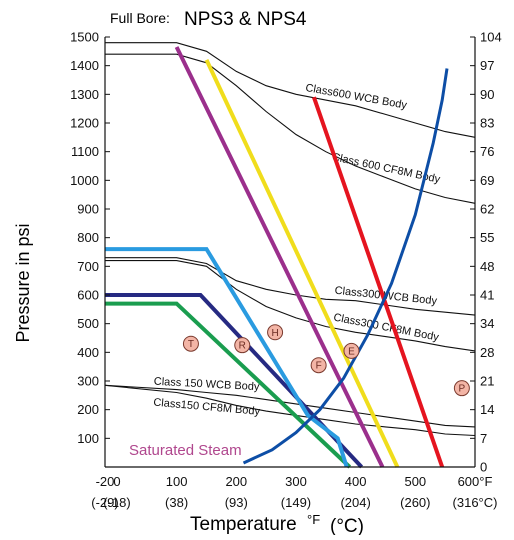 This screenshot has width=514, height=540. Describe the element at coordinates (347, 525) in the screenshot. I see `x-axis-unit-c: (°C)` at that location.